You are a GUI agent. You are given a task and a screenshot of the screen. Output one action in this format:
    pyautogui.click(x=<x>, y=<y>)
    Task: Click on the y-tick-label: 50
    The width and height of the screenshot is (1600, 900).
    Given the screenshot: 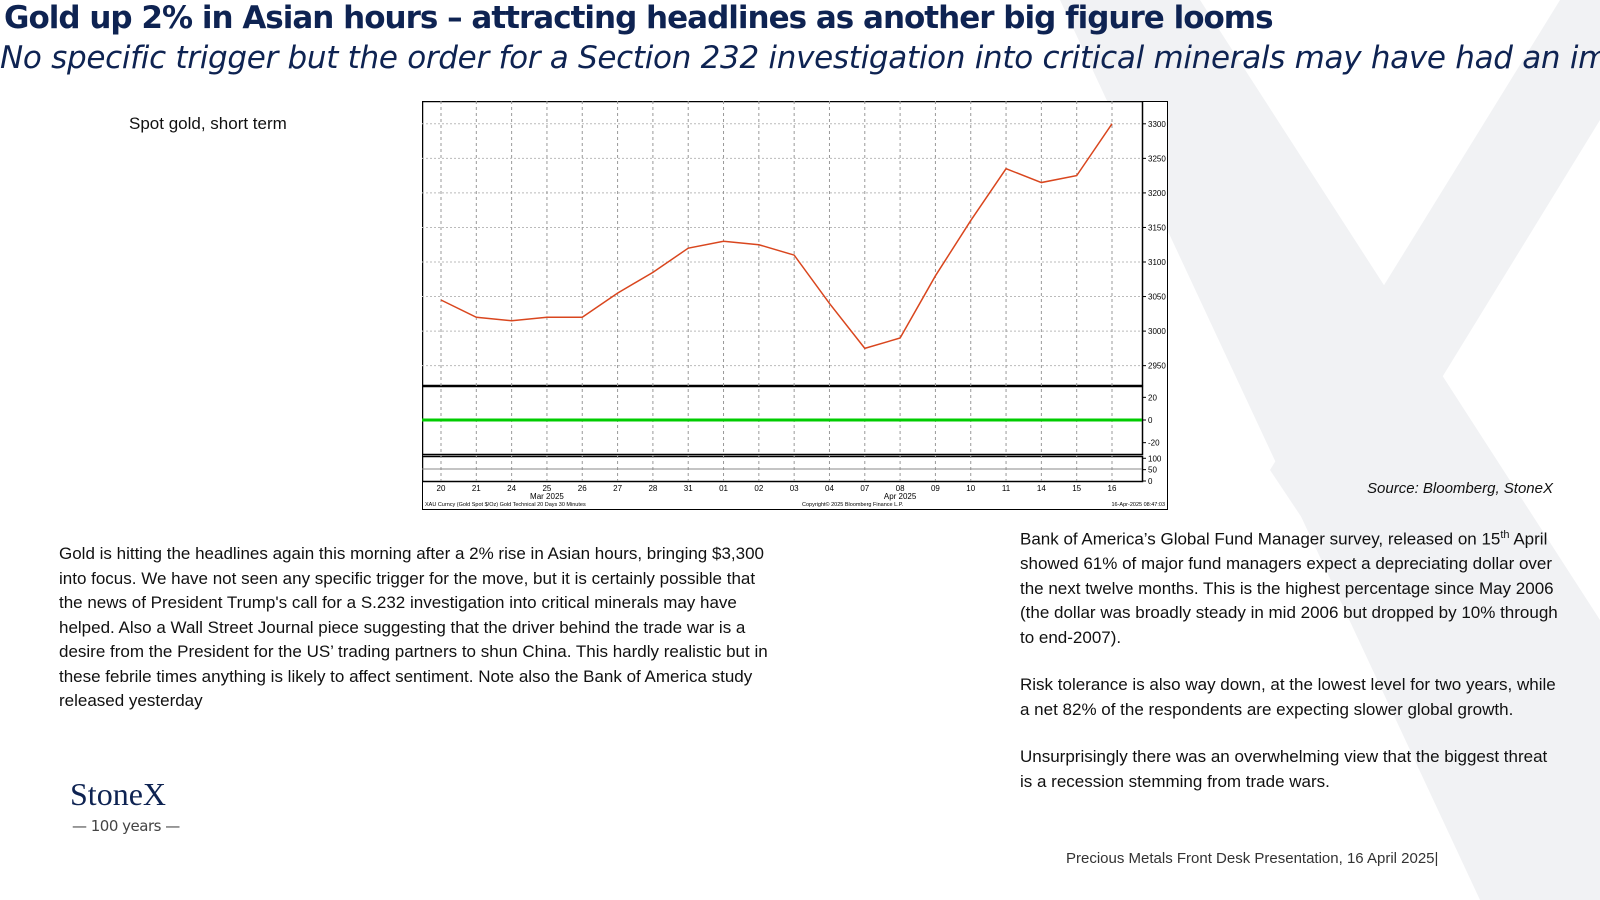 What is the action you would take?
    pyautogui.click(x=1152, y=470)
    